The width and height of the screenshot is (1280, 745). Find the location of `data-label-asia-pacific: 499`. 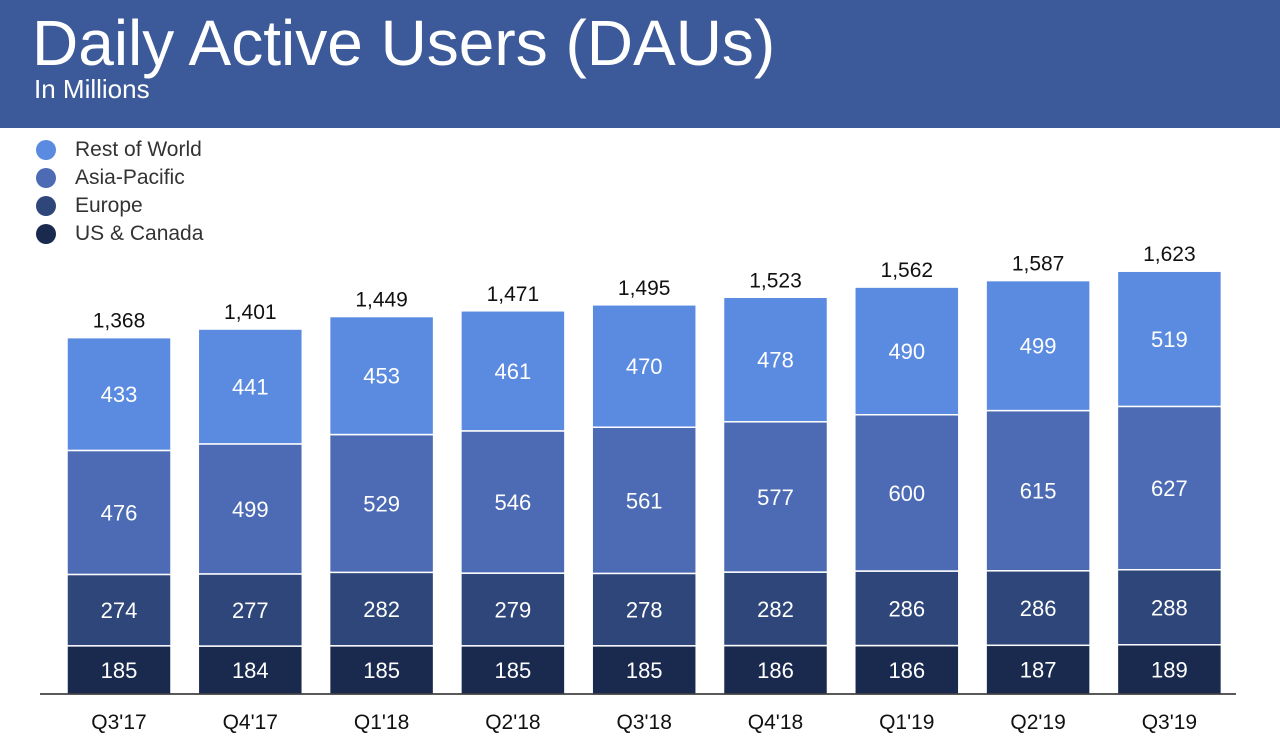

data-label-asia-pacific: 499 is located at coordinates (250, 509).